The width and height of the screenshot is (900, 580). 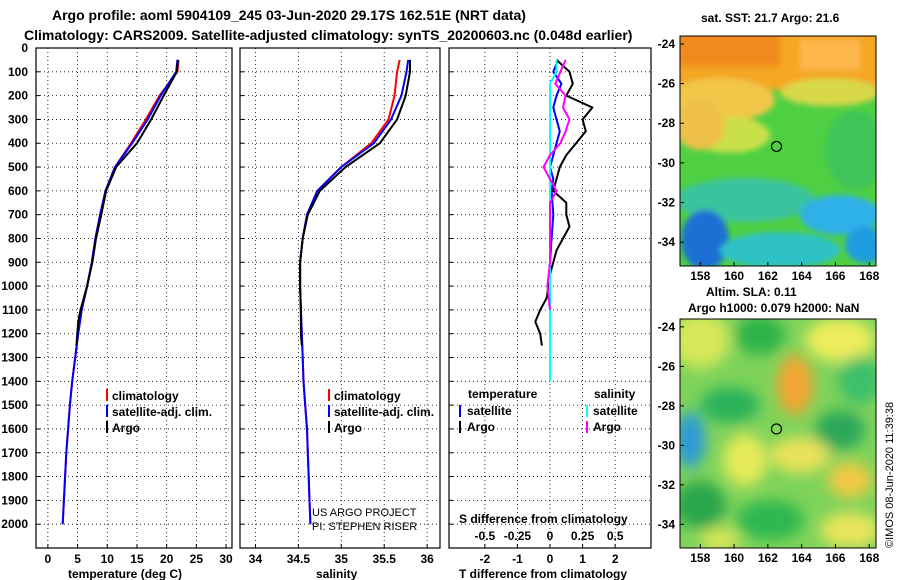 What do you see at coordinates (167, 559) in the screenshot?
I see `temperature-tick-label: 20` at bounding box center [167, 559].